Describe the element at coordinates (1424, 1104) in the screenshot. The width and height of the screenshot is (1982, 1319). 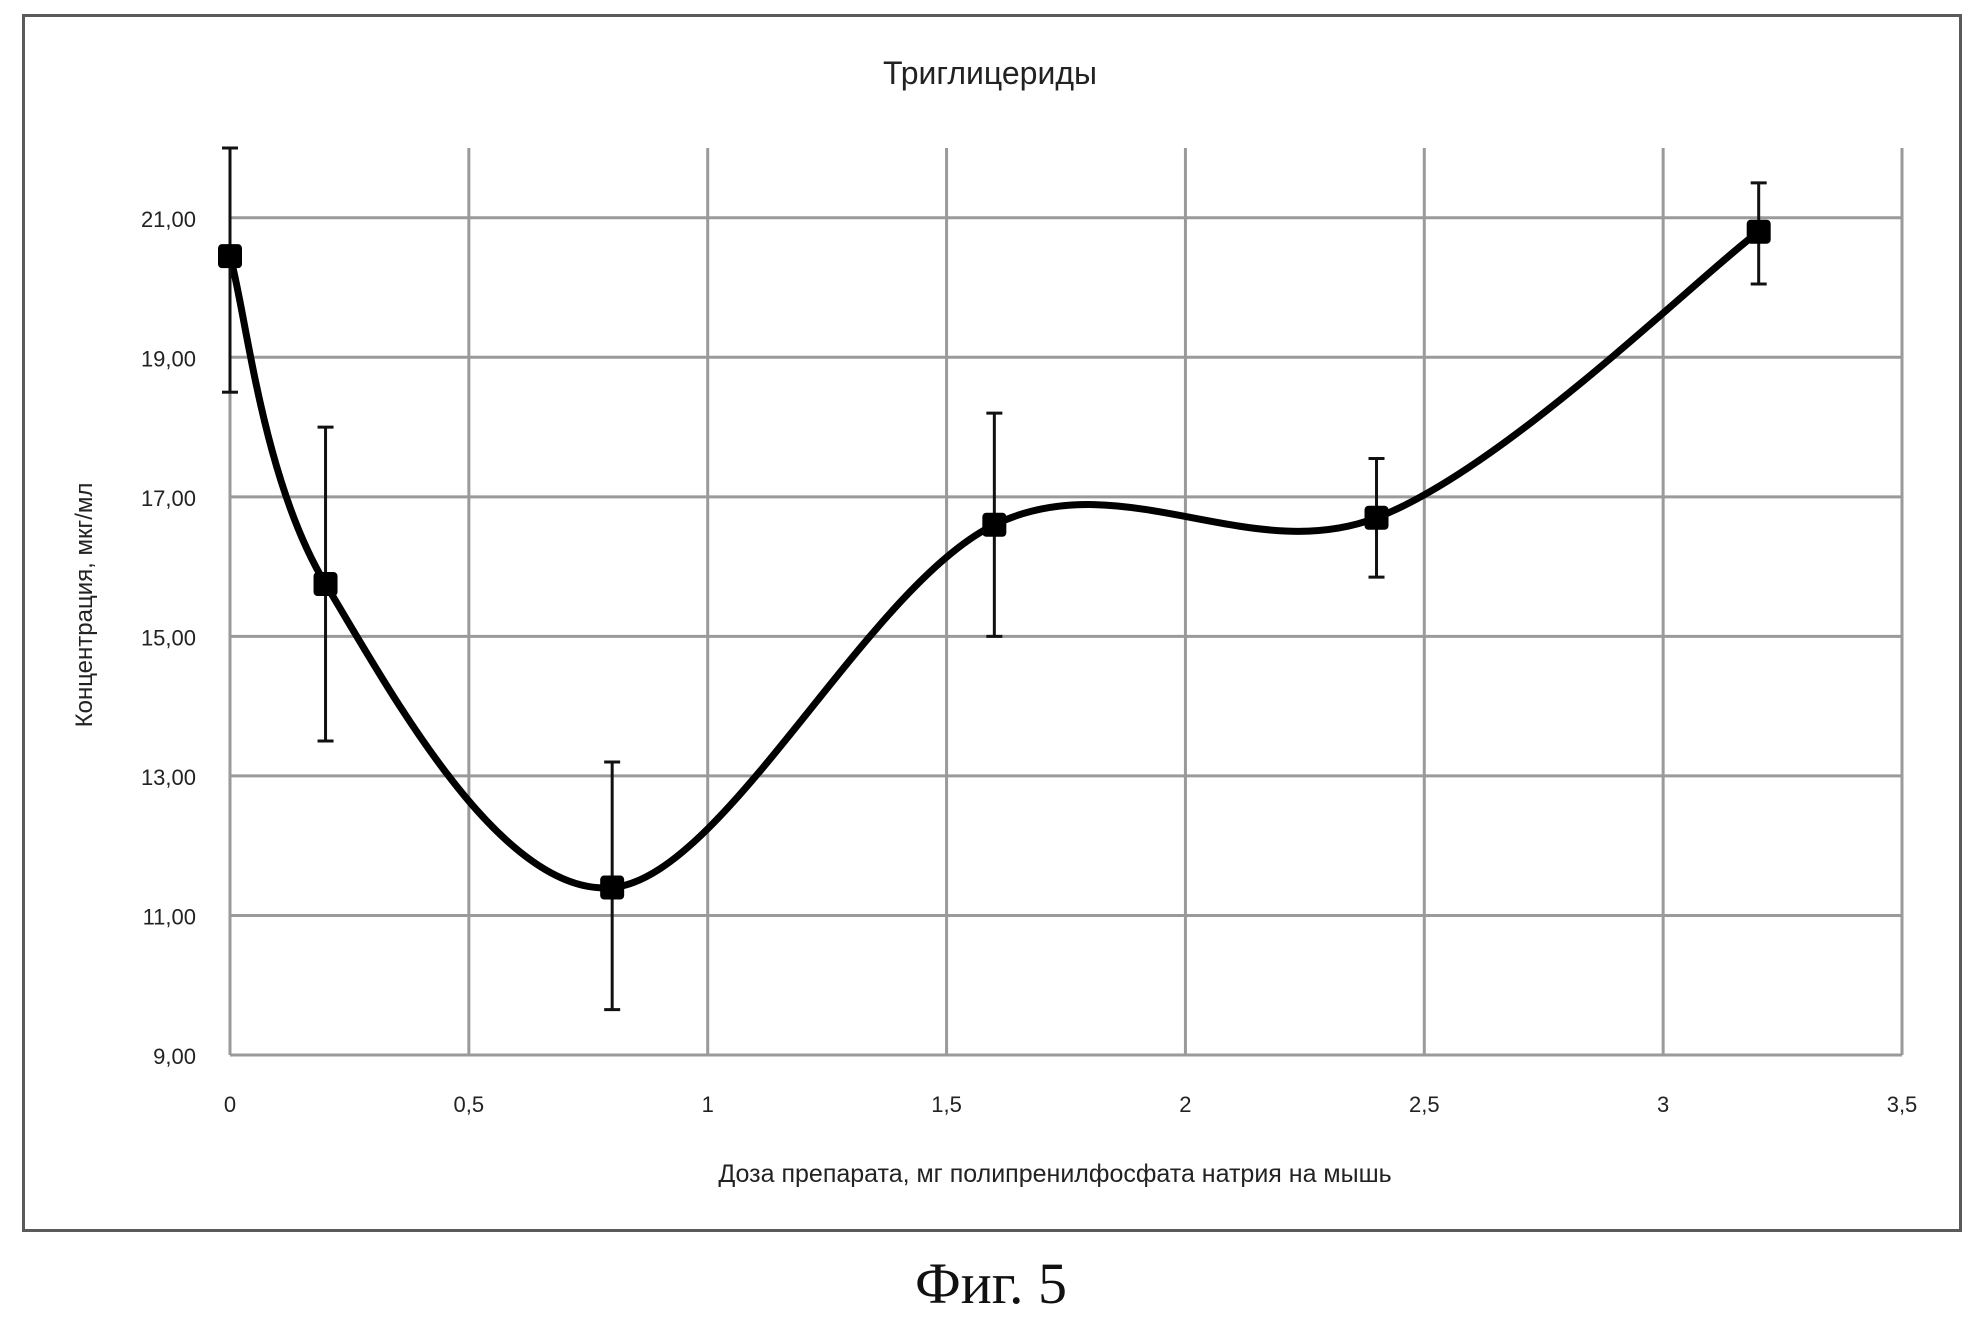
I see `x-tick-label: 2,5` at that location.